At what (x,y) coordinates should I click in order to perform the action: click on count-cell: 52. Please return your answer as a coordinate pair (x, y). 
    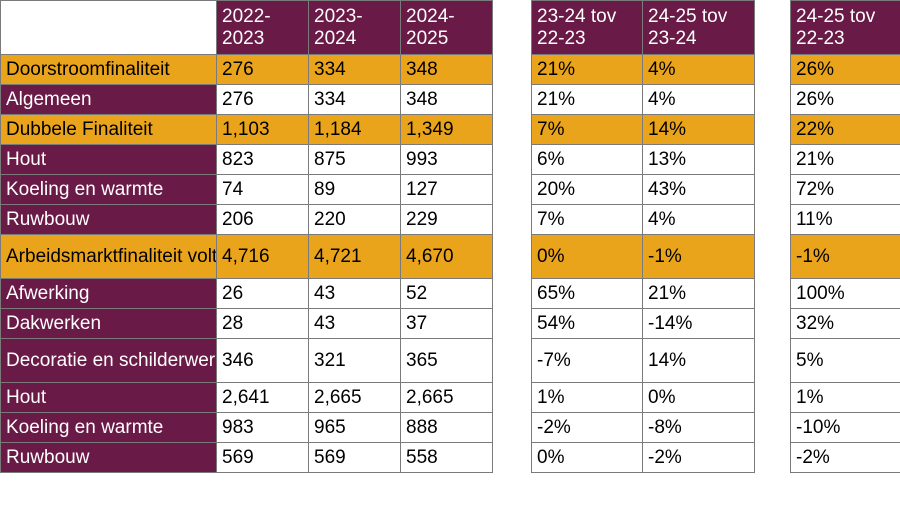
    Looking at the image, I should click on (446, 293).